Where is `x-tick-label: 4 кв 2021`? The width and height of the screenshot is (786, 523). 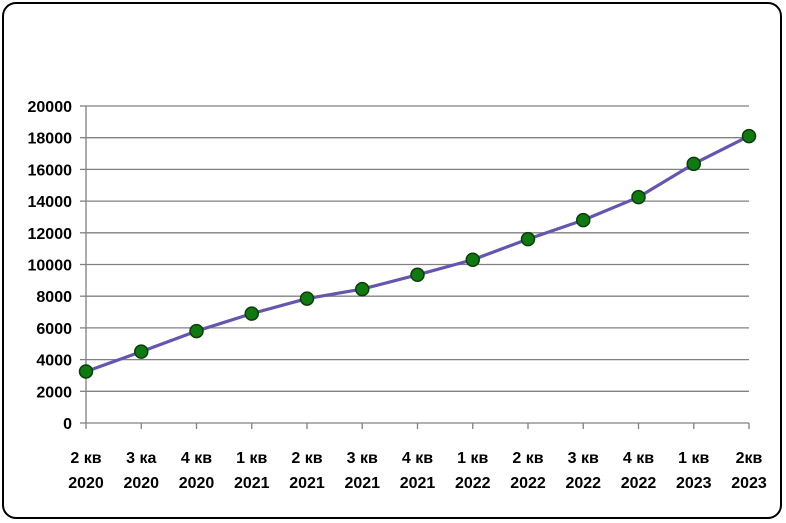 x-tick-label: 4 кв 2021 is located at coordinates (418, 471).